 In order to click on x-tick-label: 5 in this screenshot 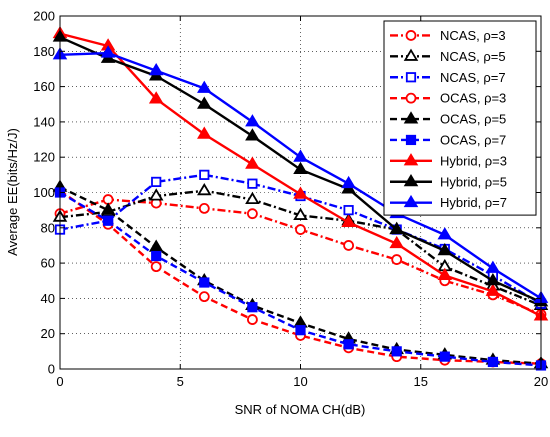, I will do `click(180, 381)`.